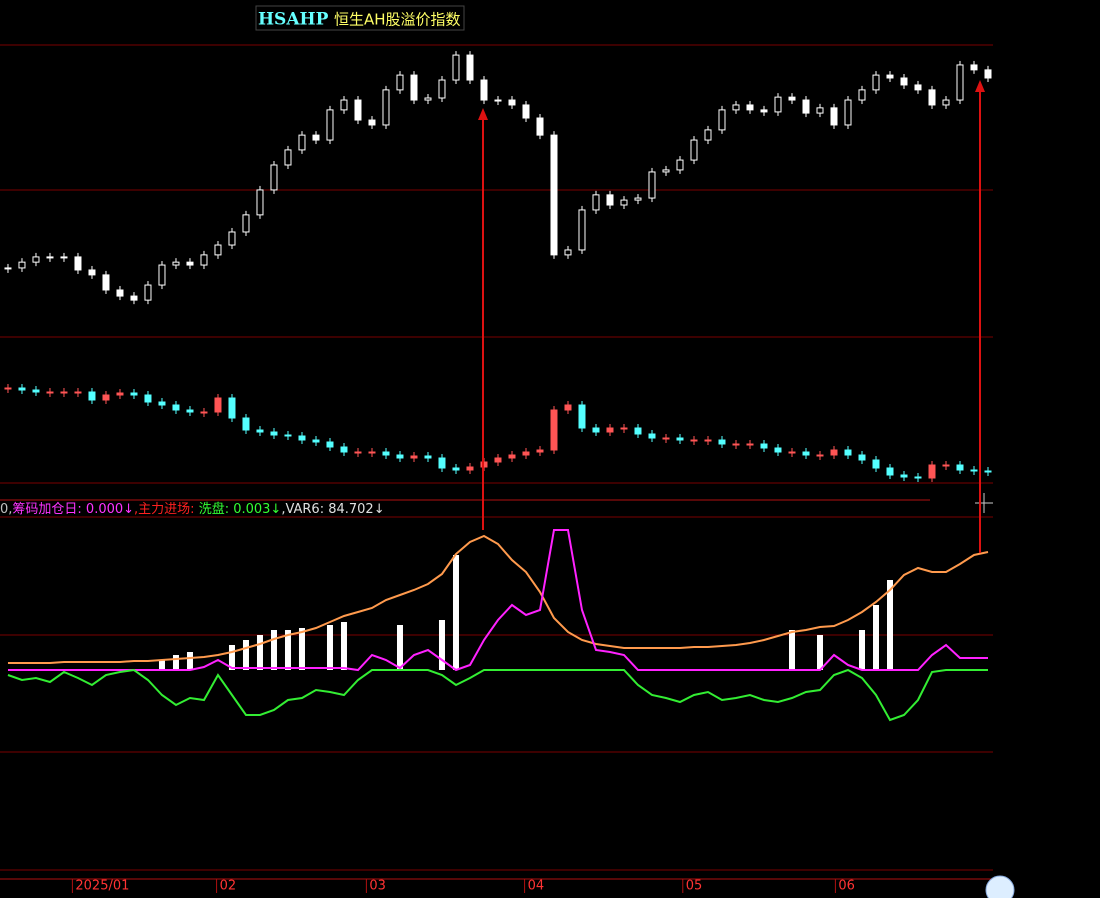  What do you see at coordinates (497, 600) in the screenshot?
I see `indicator-line` at bounding box center [497, 600].